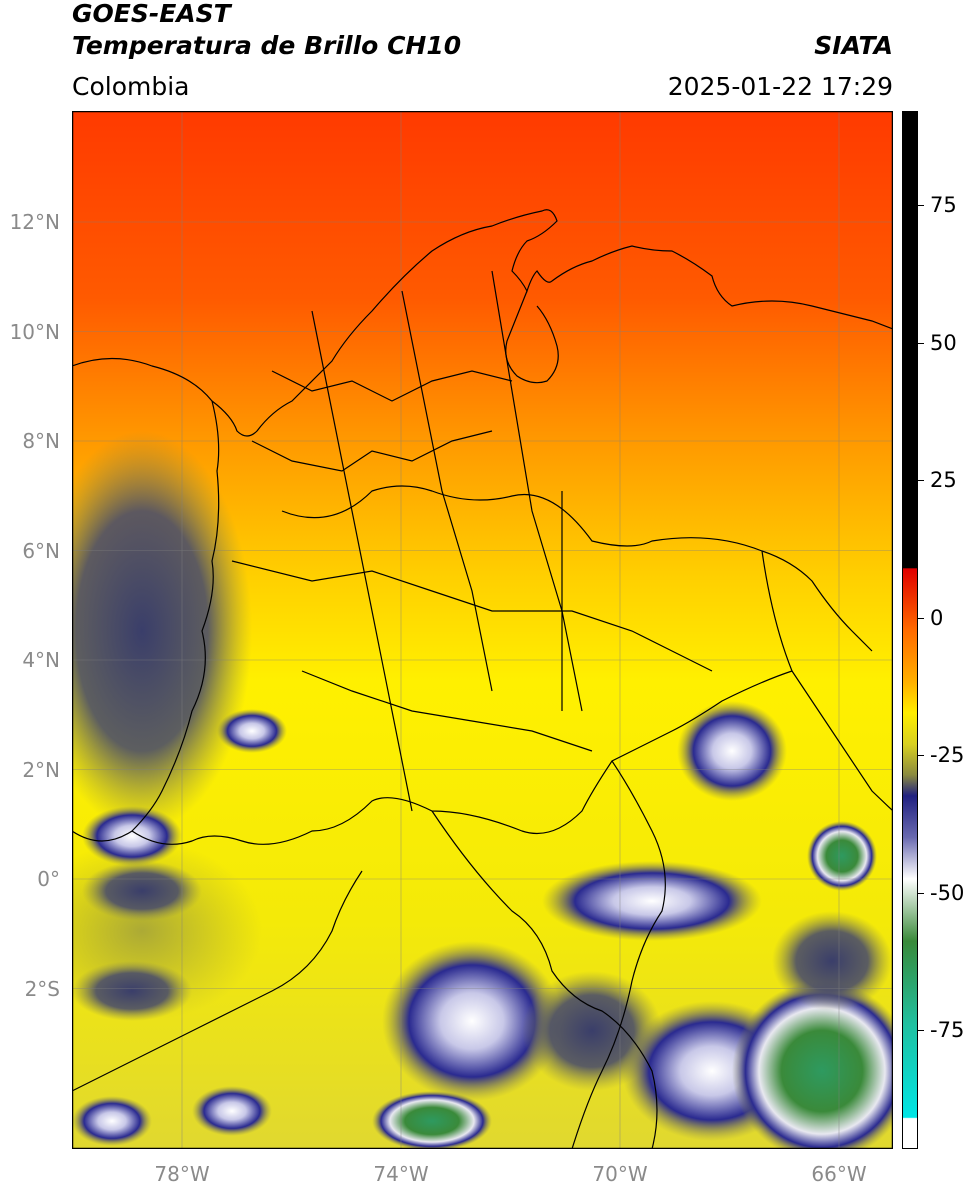 The image size is (966, 1190). I want to click on colorbar-label: -25, so click(947, 755).